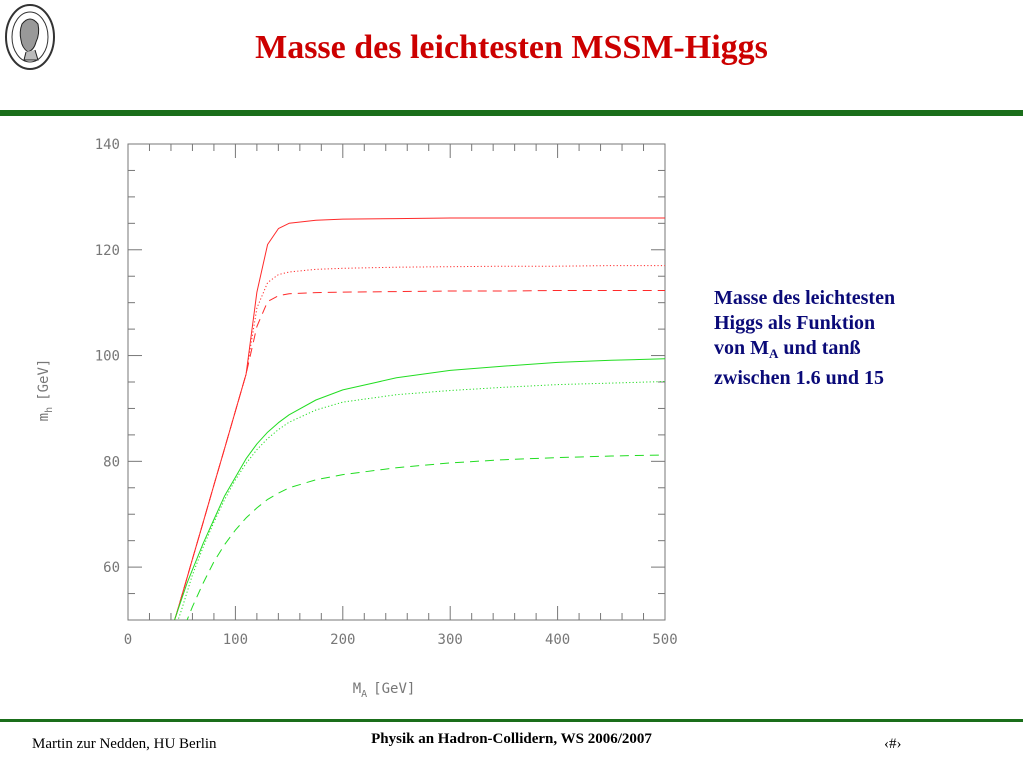 The height and width of the screenshot is (767, 1023). I want to click on x-tick-label: 100, so click(235, 640).